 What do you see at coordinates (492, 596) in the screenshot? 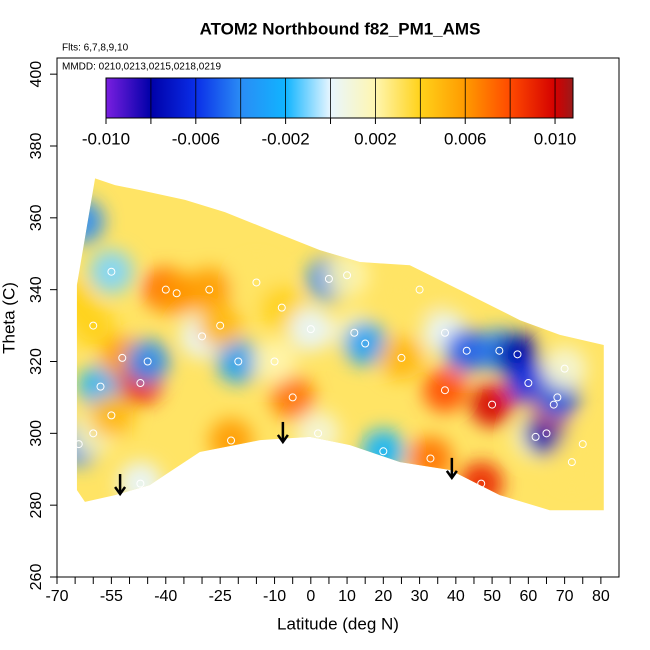
I see `x-tick-label: 50` at bounding box center [492, 596].